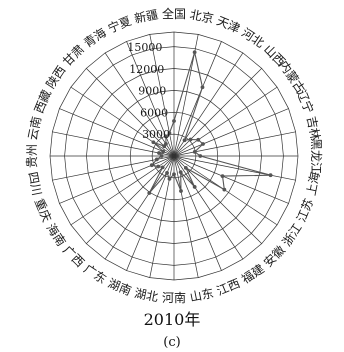 The image size is (344, 352). What do you see at coordinates (229, 287) in the screenshot?
I see `category-label: 江西` at bounding box center [229, 287].